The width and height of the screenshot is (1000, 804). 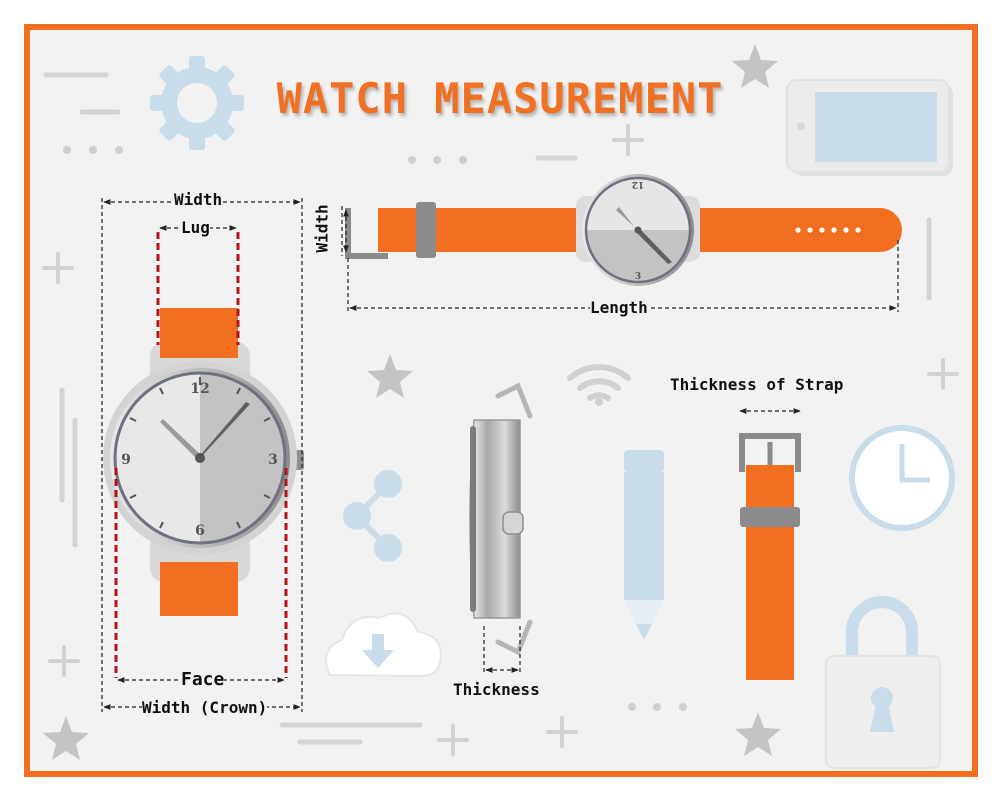 What do you see at coordinates (205, 707) in the screenshot?
I see `label-width-crown: Width (Crown)` at bounding box center [205, 707].